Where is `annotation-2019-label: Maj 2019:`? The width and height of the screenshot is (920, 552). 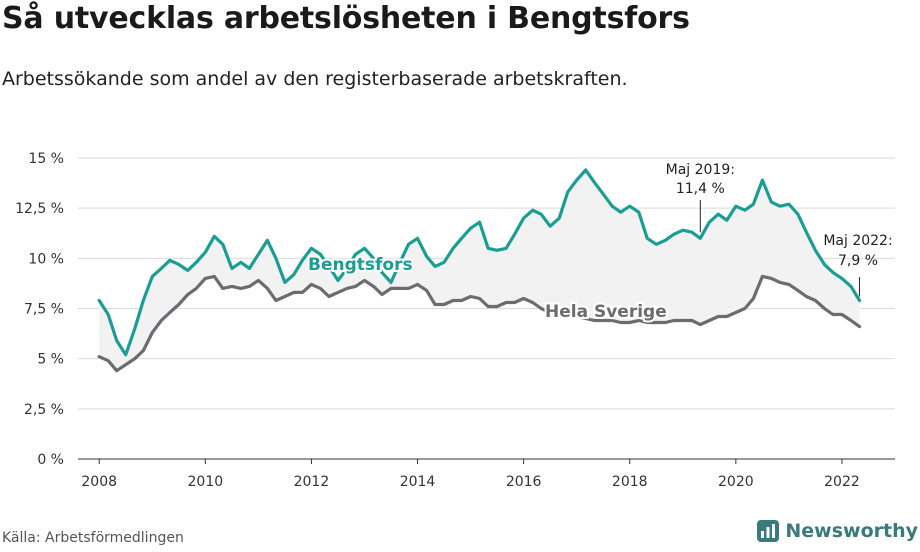 annotation-2019-label: Maj 2019: is located at coordinates (700, 170).